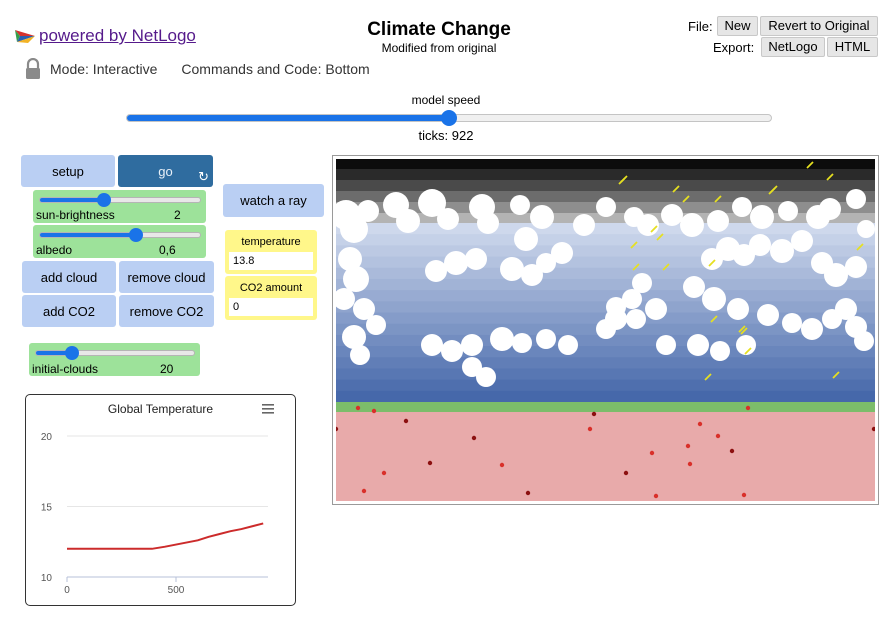 This screenshot has width=892, height=619. I want to click on plot-canvas: 10 15 20 0 500, so click(154, 514).